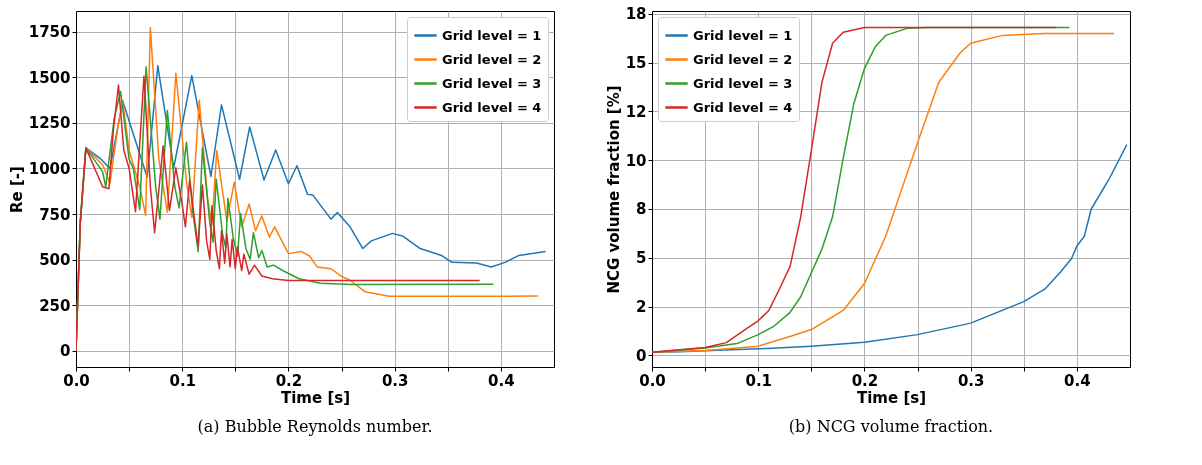 The image size is (1202, 465). I want to click on y-tick-label: 18, so click(636, 14).